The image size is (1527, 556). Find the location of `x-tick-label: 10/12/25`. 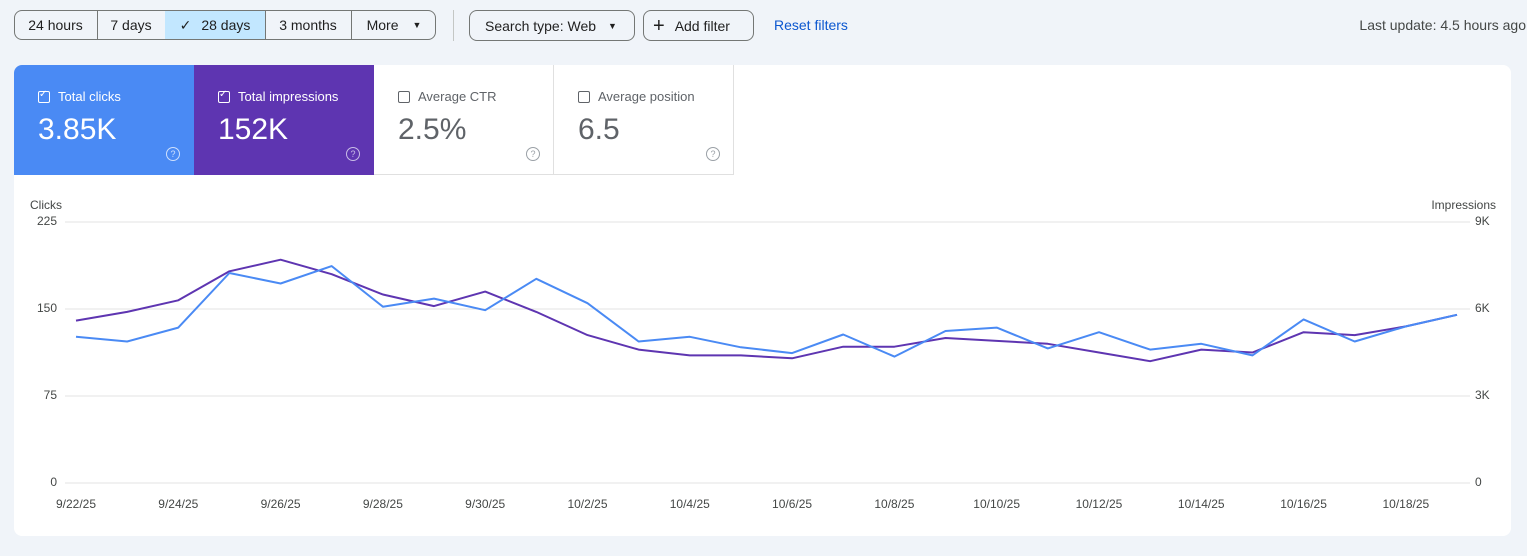

x-tick-label: 10/12/25 is located at coordinates (1099, 504).